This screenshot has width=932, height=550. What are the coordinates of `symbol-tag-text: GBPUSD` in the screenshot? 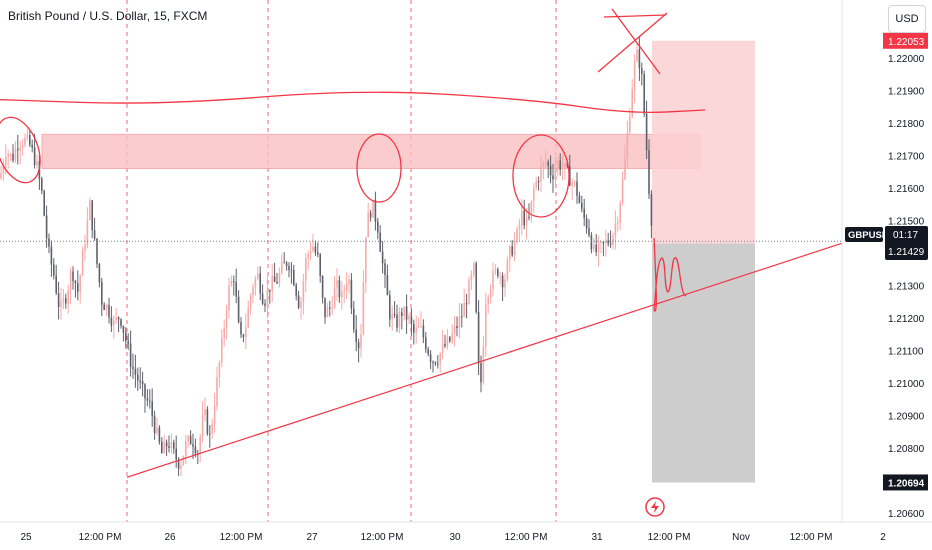 It's located at (868, 235).